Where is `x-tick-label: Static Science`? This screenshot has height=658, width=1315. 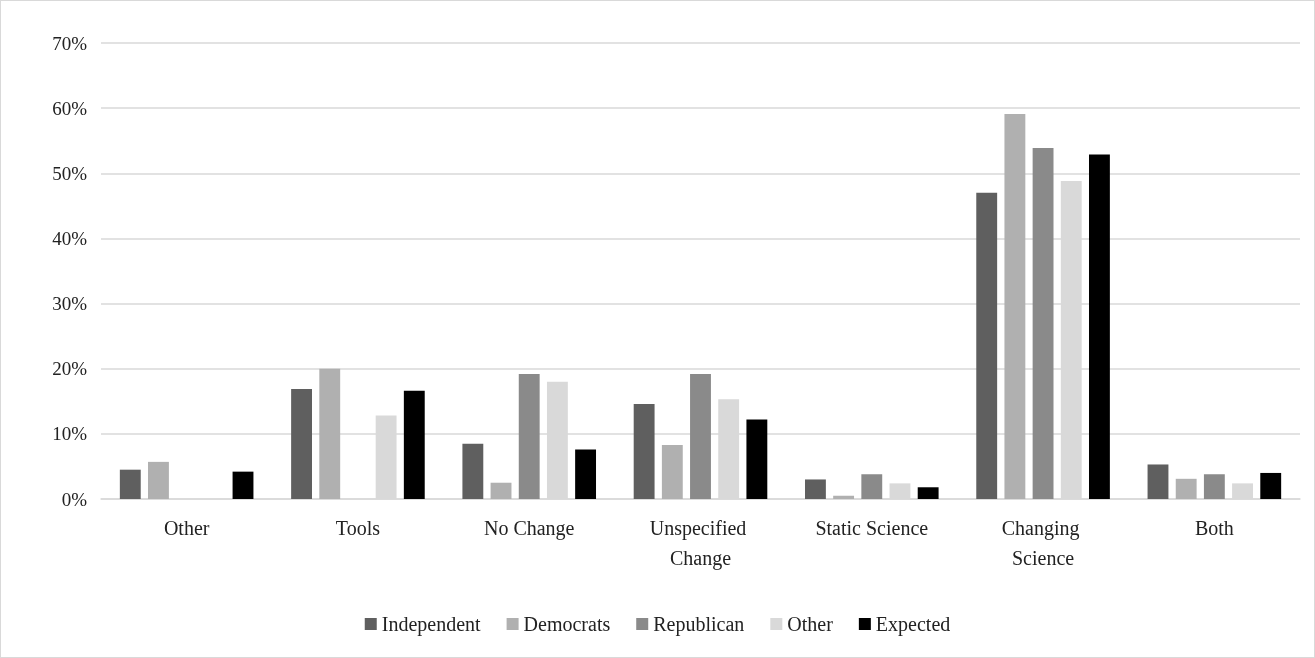
x-tick-label: Static Science is located at coordinates (872, 528).